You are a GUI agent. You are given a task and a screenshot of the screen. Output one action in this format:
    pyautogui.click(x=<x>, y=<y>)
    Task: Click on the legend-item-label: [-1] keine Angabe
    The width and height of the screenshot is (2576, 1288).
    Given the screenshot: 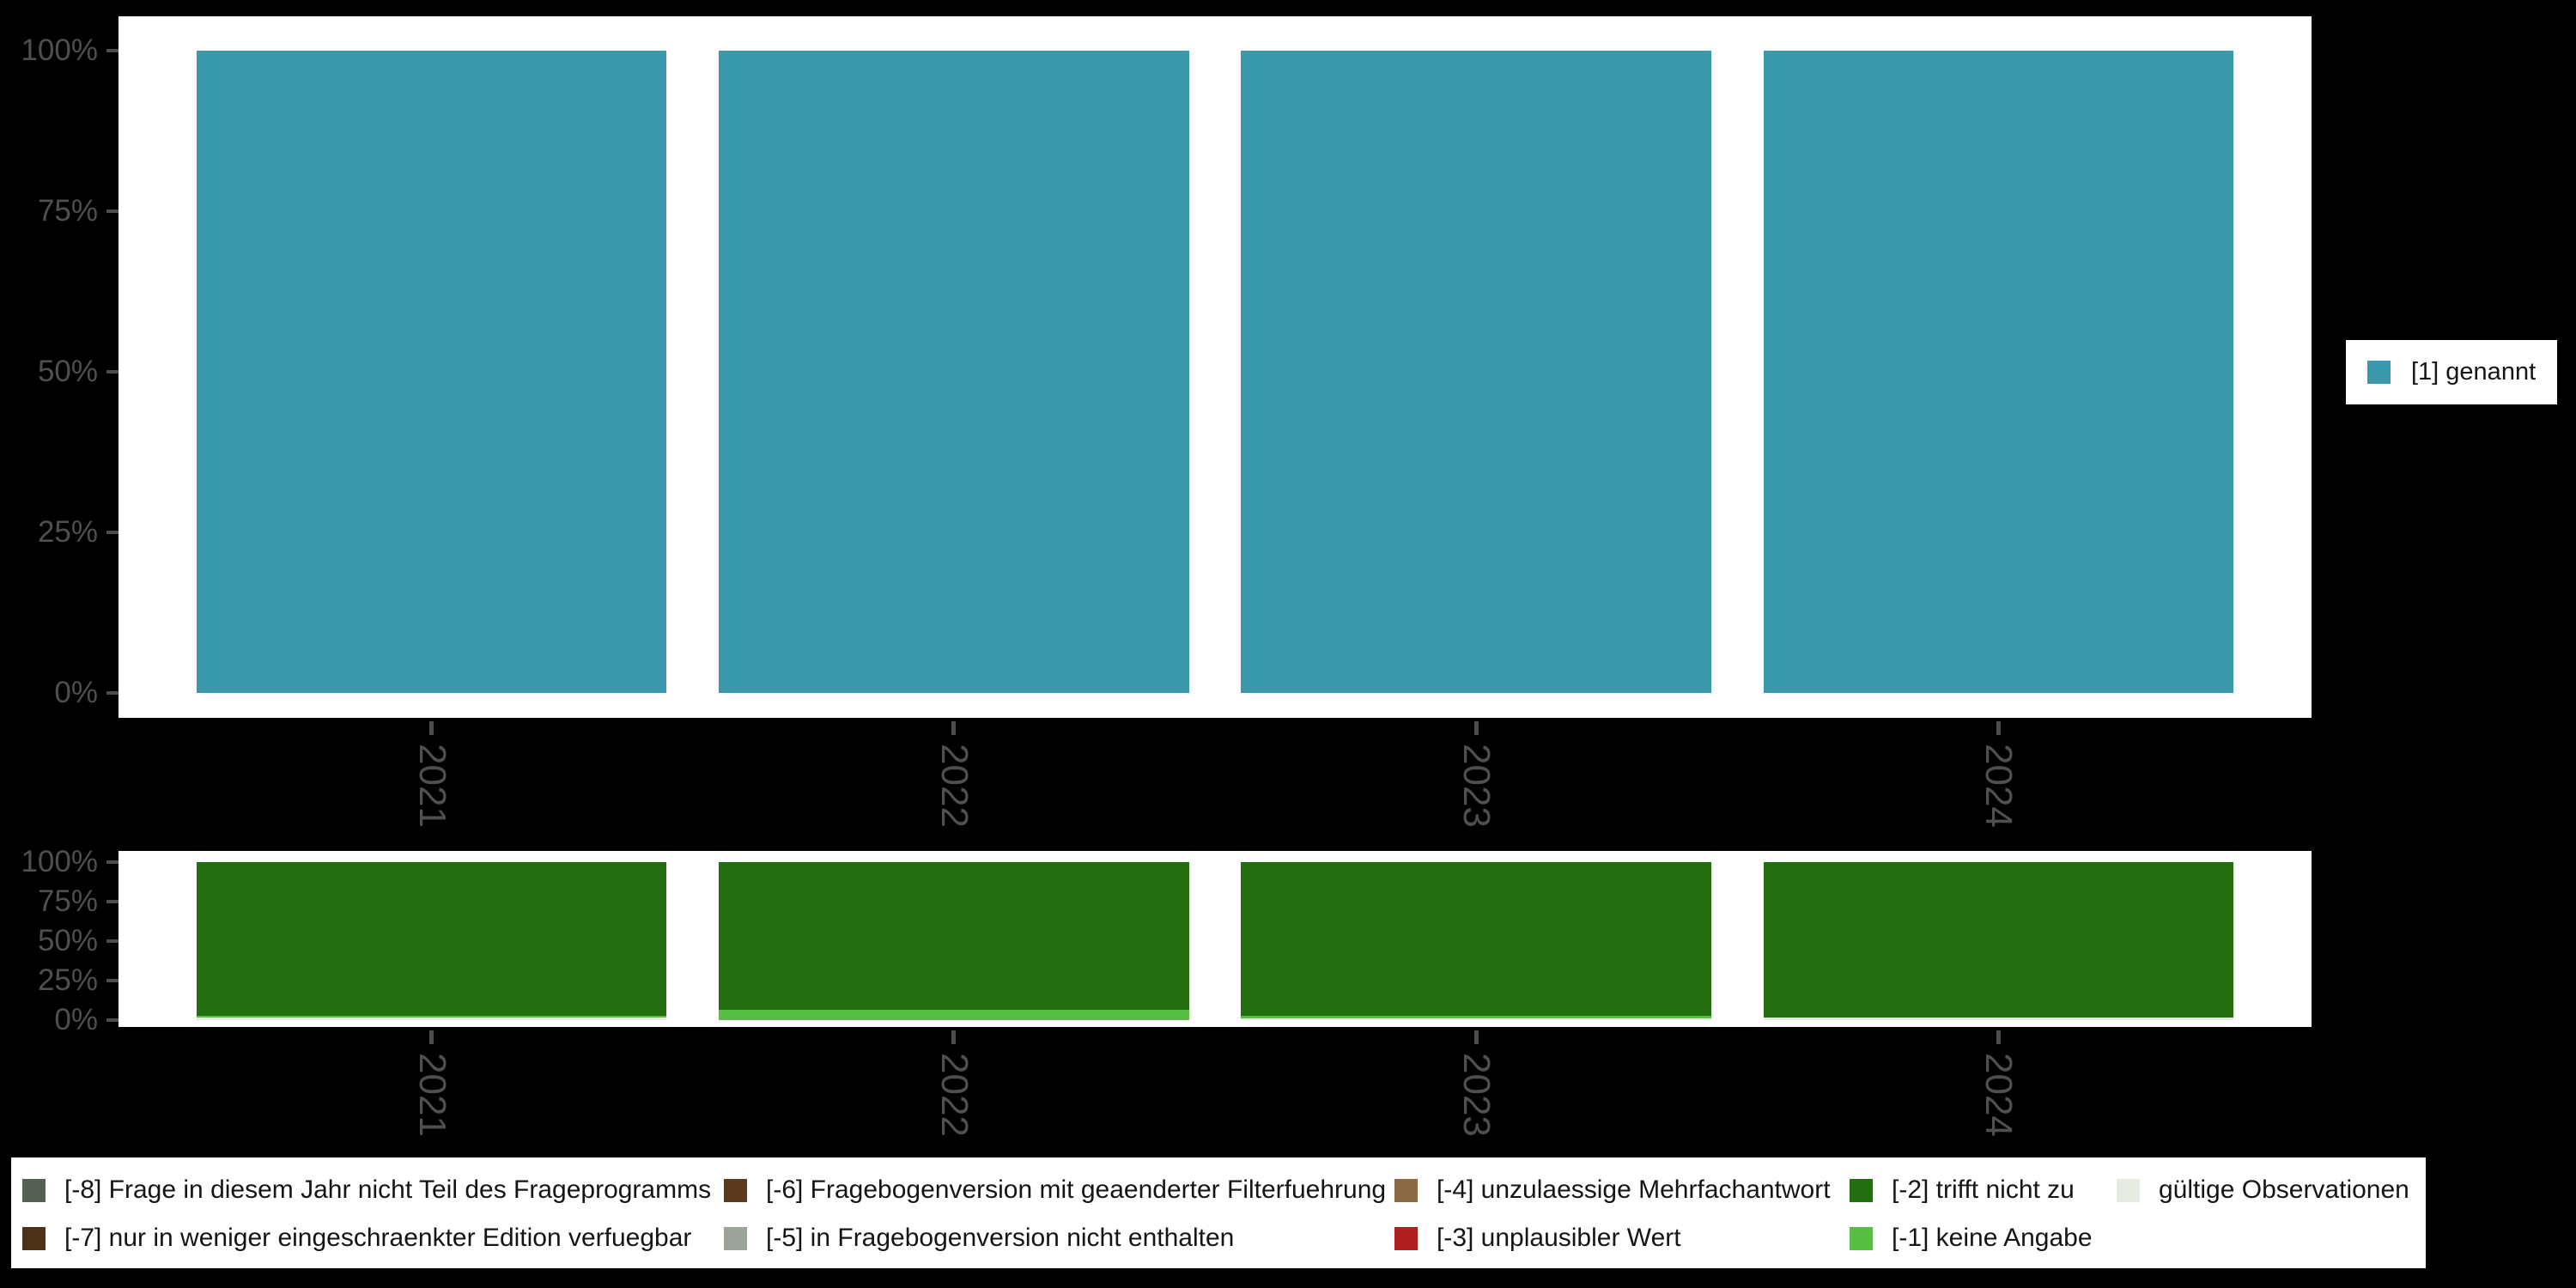 What is the action you would take?
    pyautogui.click(x=1992, y=1238)
    